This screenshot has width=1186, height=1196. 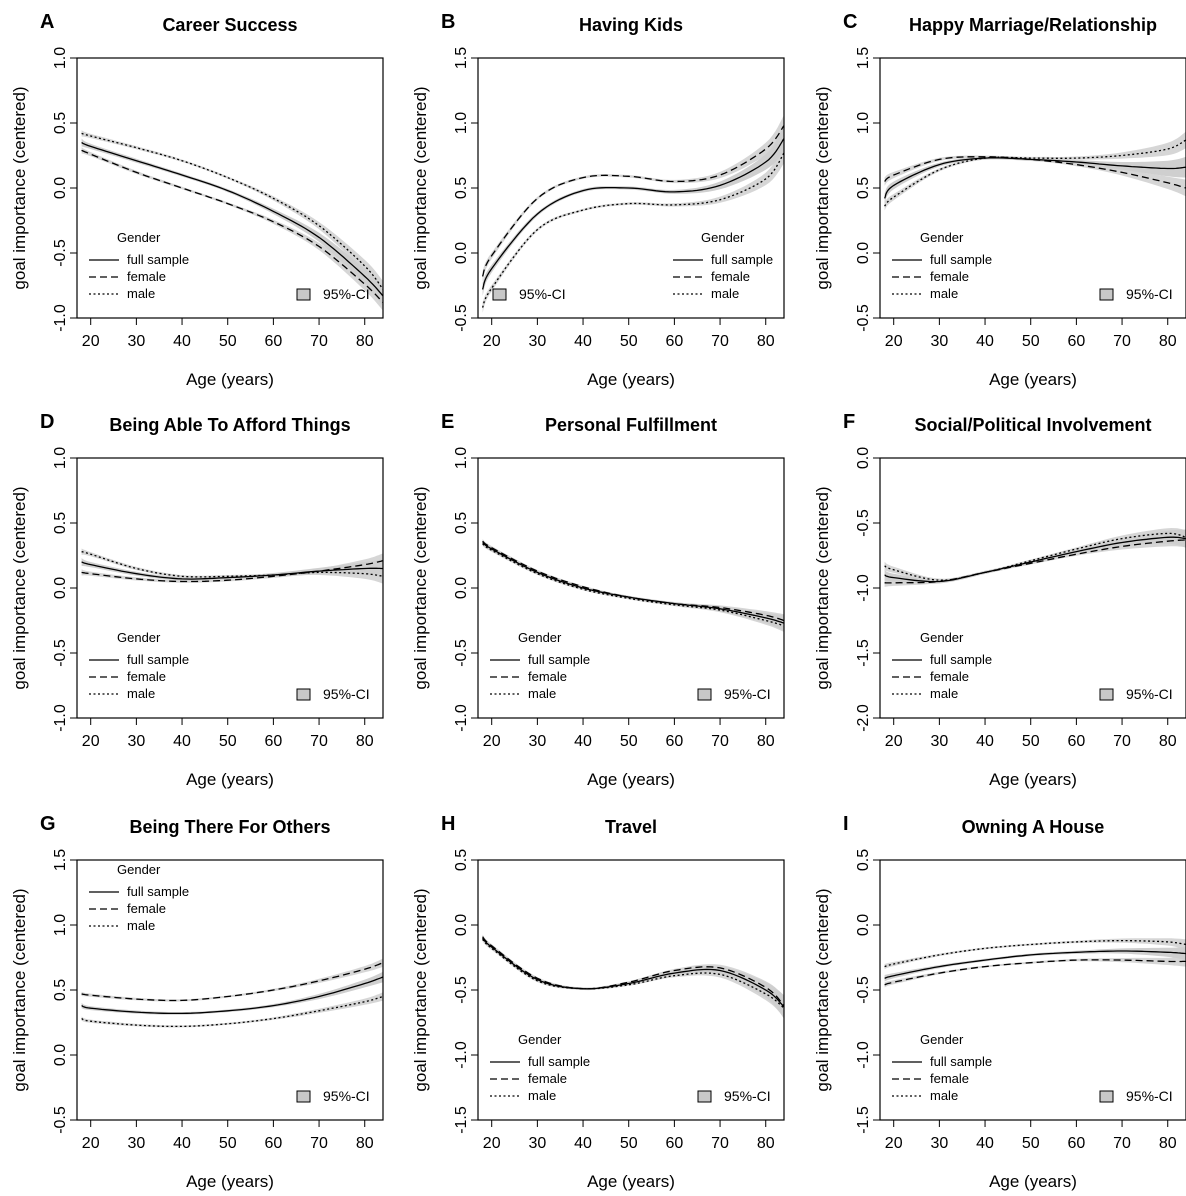 I want to click on legend-label: female, so click(x=547, y=676).